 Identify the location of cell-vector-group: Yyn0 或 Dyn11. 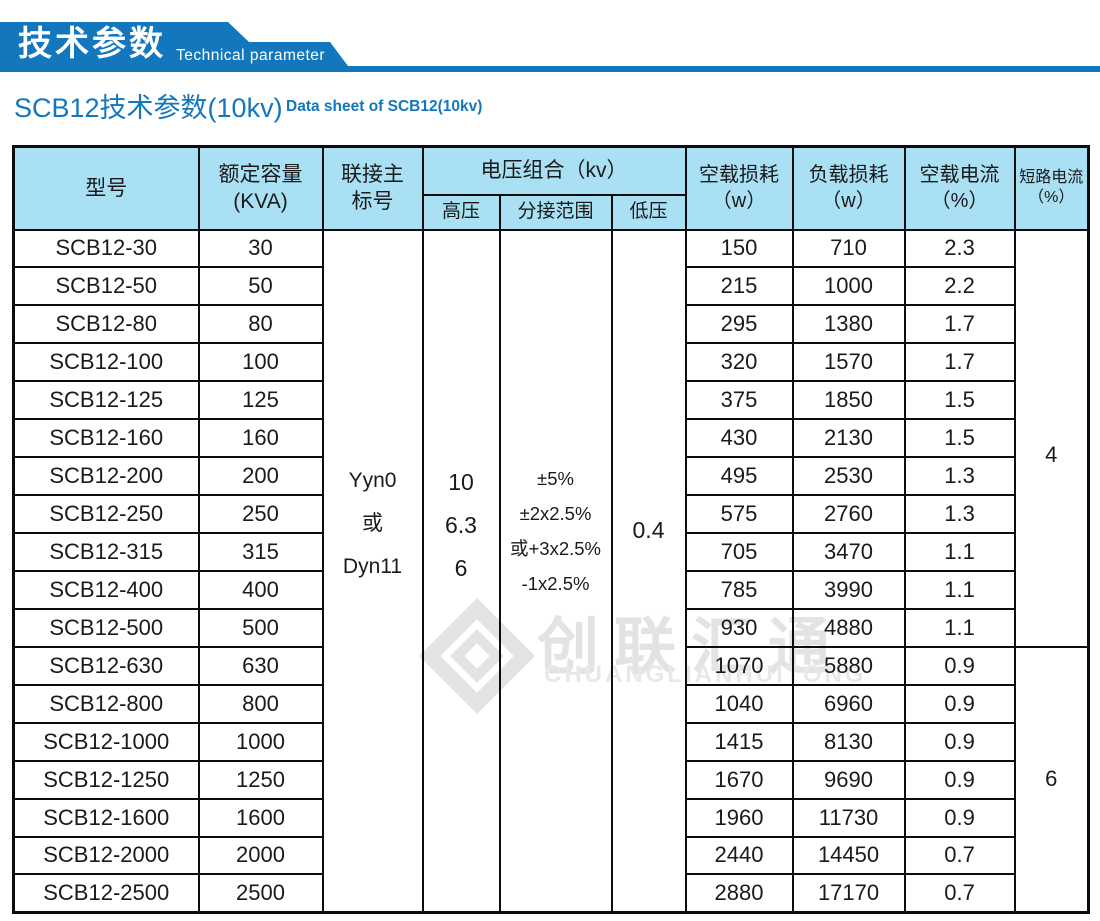
(372, 571).